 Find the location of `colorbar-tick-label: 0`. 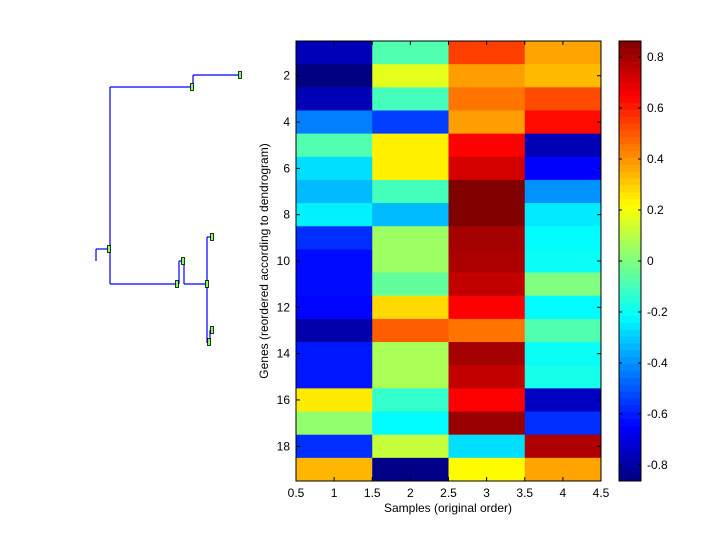

colorbar-tick-label: 0 is located at coordinates (650, 261).